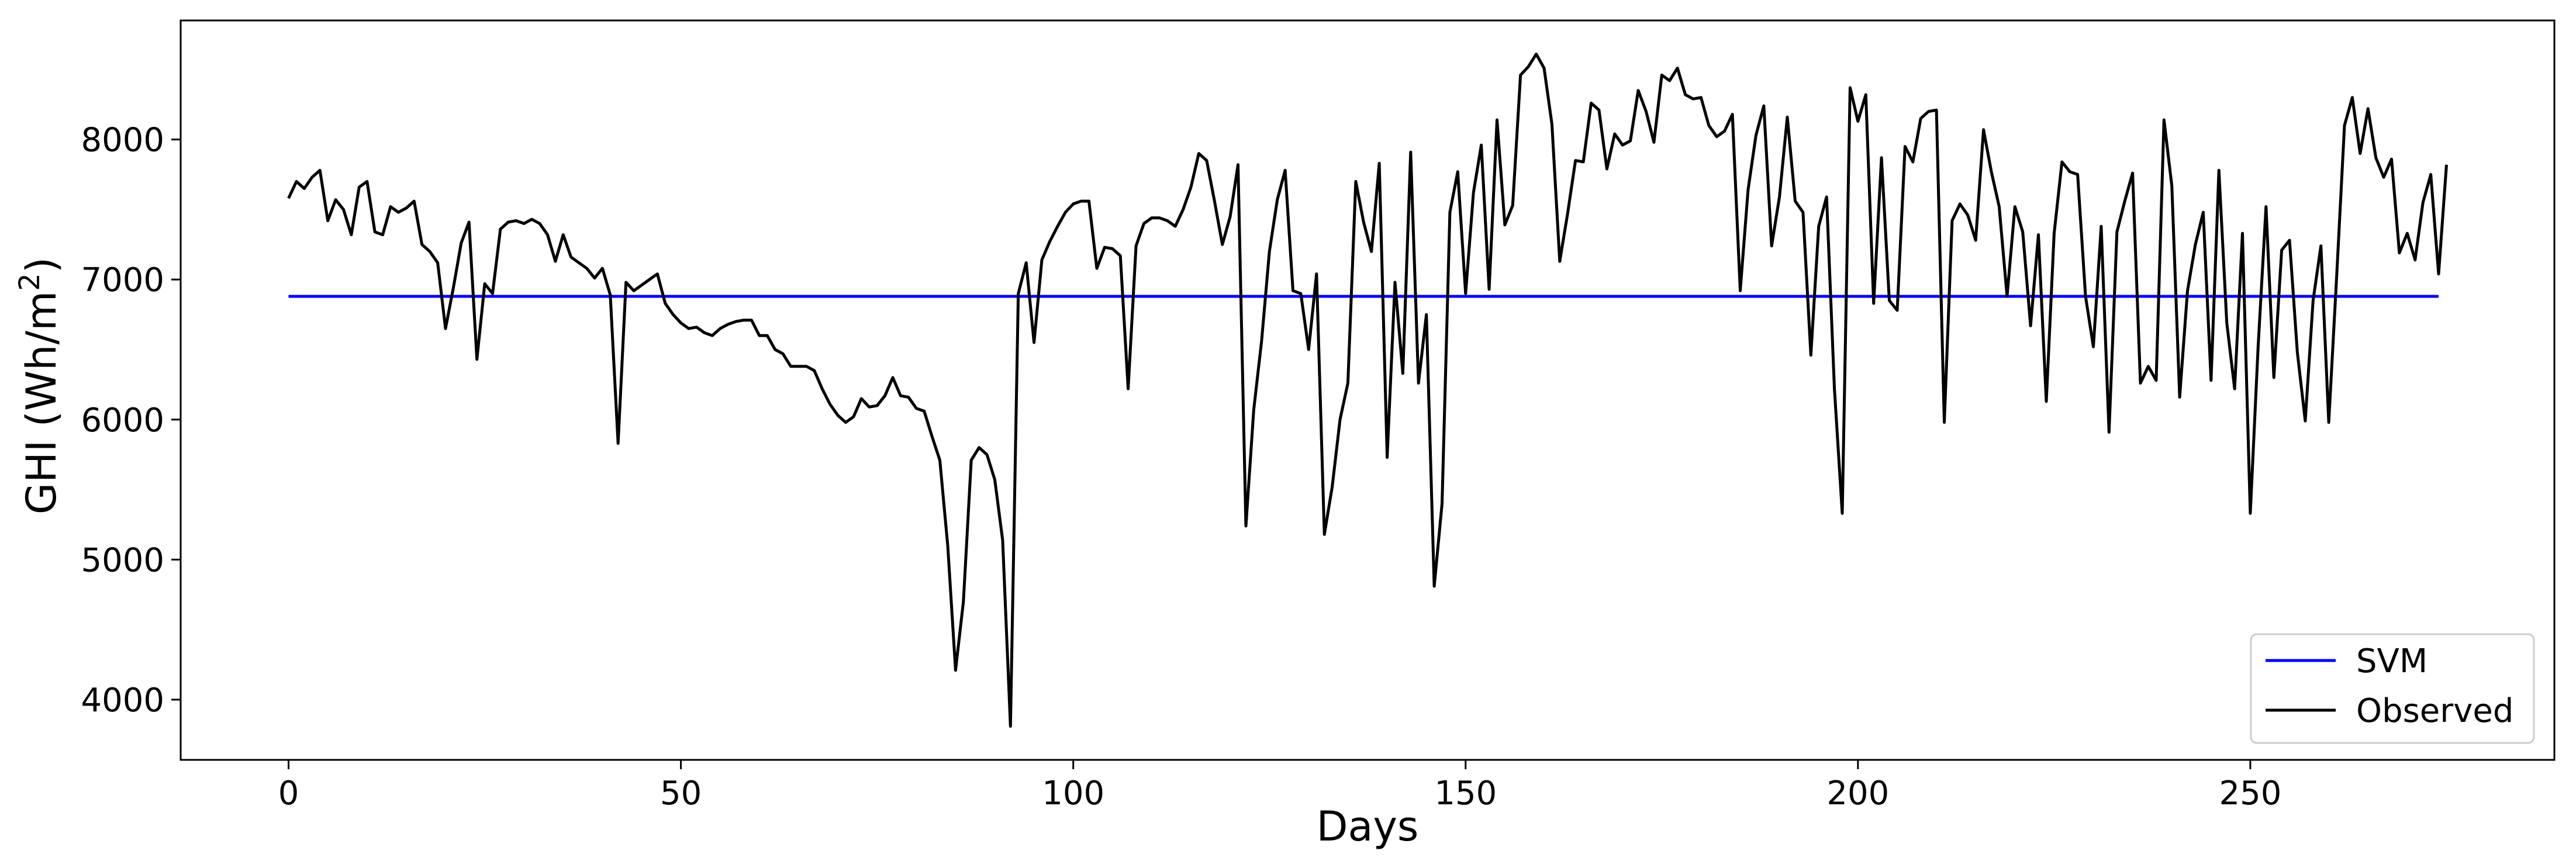 This screenshot has width=2576, height=868. What do you see at coordinates (1857, 793) in the screenshot?
I see `x-tick-label: 200` at bounding box center [1857, 793].